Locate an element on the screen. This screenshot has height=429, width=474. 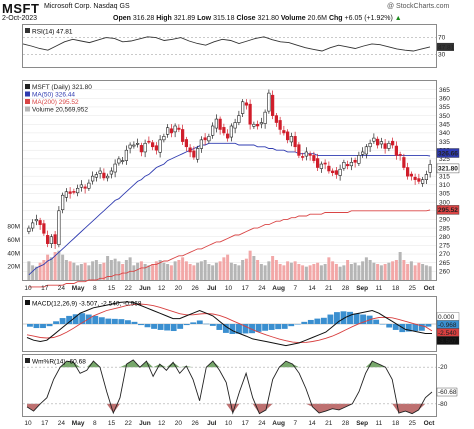
williams-chart: -20 -80 -60.68 Wm%R(14) -60.68 is located at coordinates (240, 386).